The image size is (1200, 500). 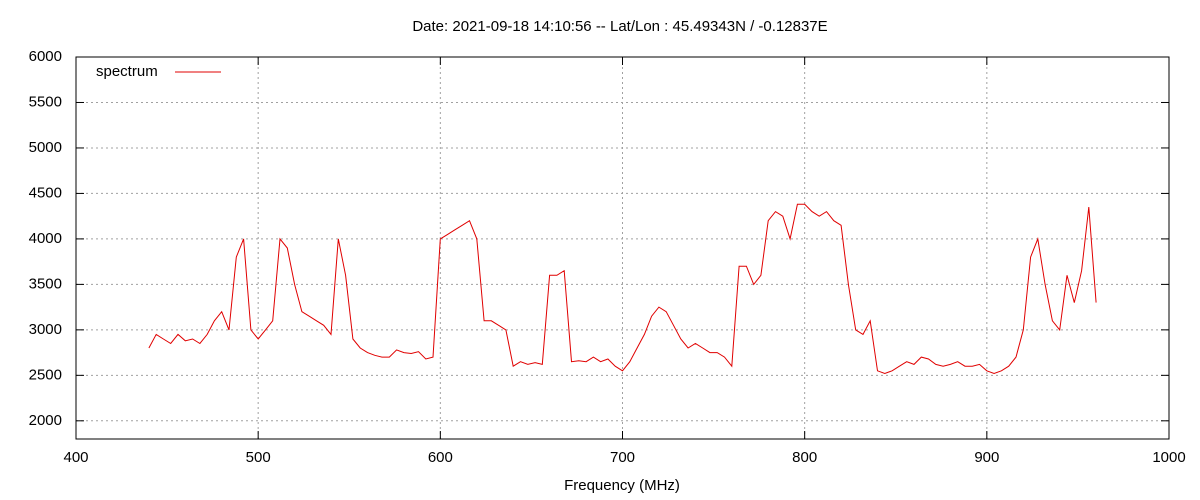 What do you see at coordinates (127, 71) in the screenshot?
I see `legend-label: spectrum` at bounding box center [127, 71].